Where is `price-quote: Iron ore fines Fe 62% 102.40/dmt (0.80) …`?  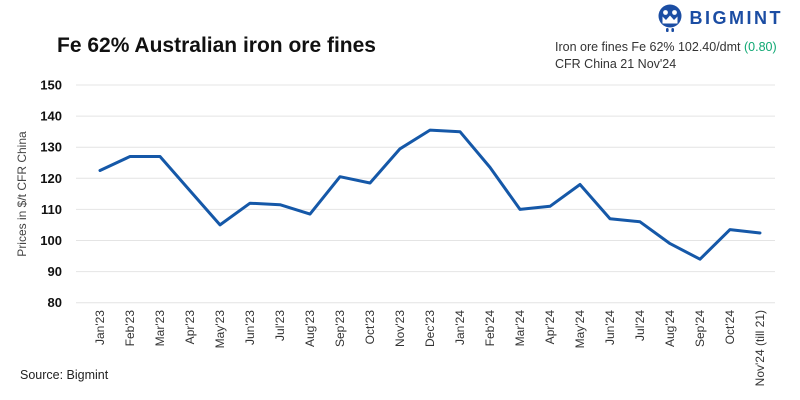
price-quote: Iron ore fines Fe 62% 102.40/dmt (0.80) … is located at coordinates (666, 56).